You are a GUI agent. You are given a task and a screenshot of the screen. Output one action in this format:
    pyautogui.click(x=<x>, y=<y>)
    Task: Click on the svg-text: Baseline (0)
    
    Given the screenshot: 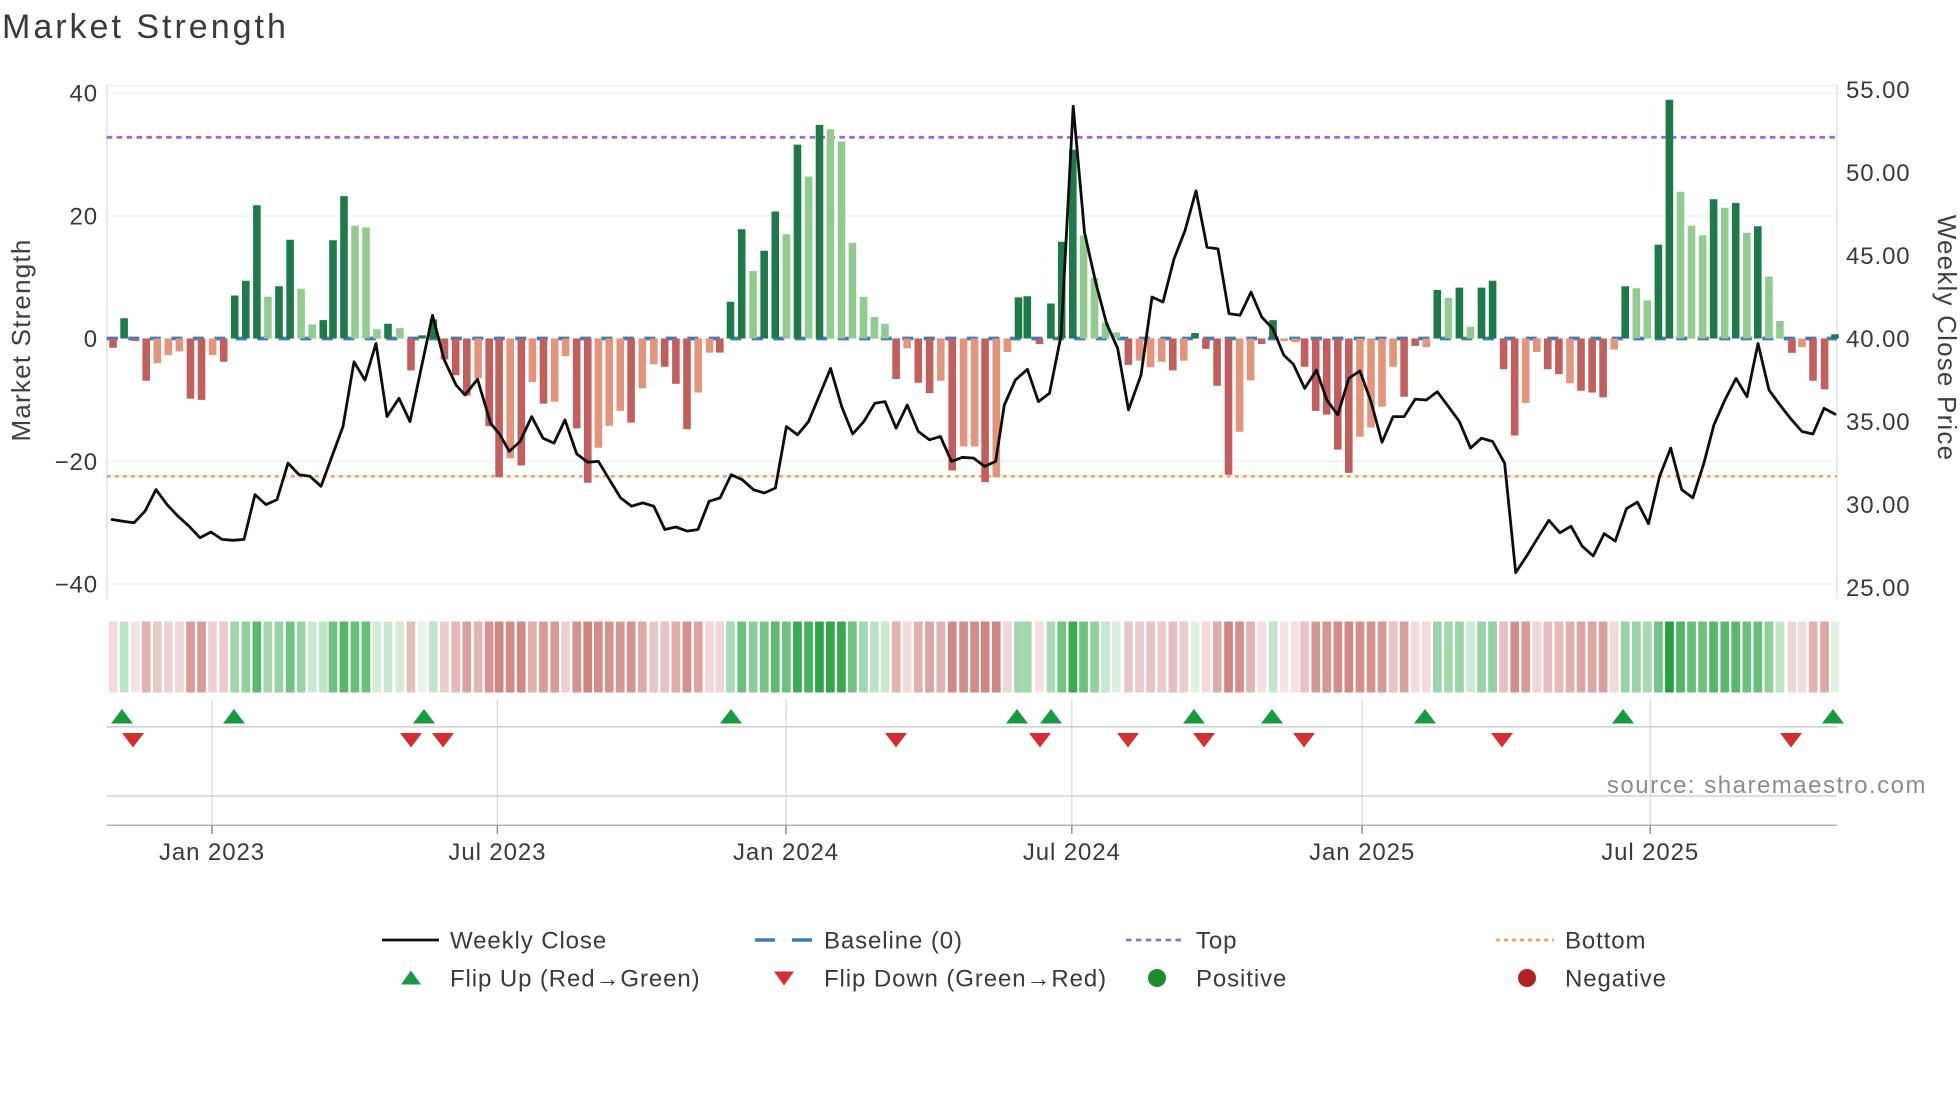 What is the action you would take?
    pyautogui.click(x=893, y=941)
    